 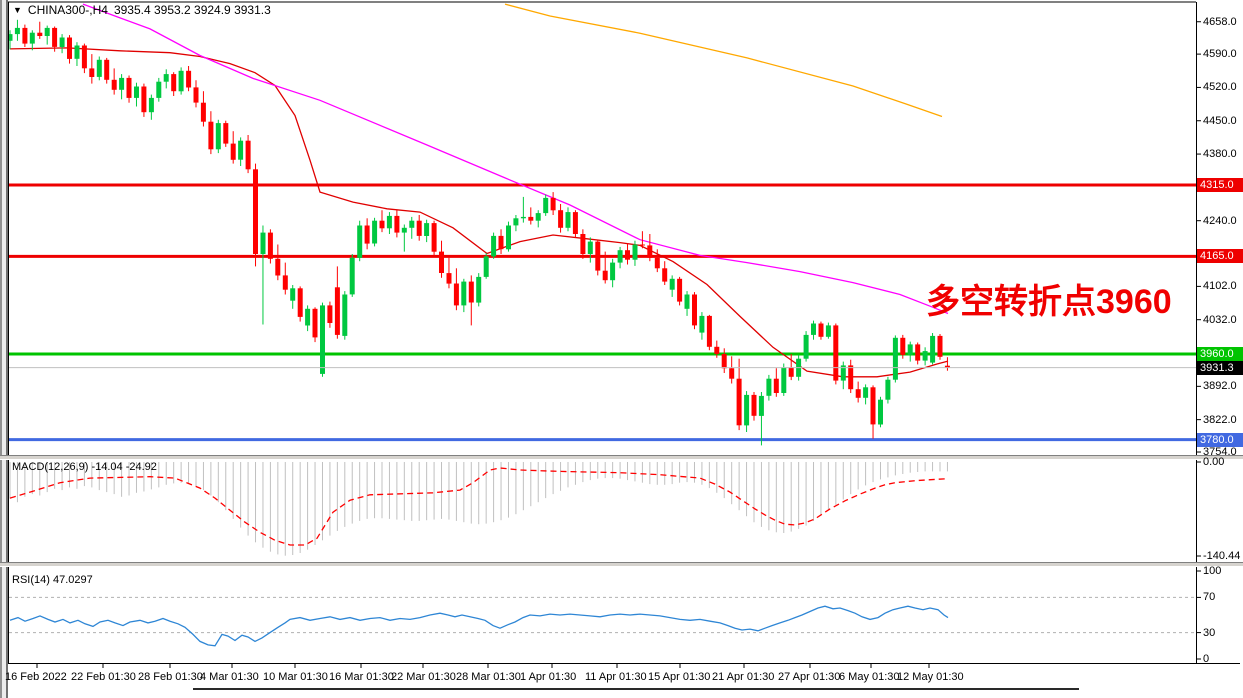 What do you see at coordinates (1220, 320) in the screenshot?
I see `price-tick-label: 4032.0` at bounding box center [1220, 320].